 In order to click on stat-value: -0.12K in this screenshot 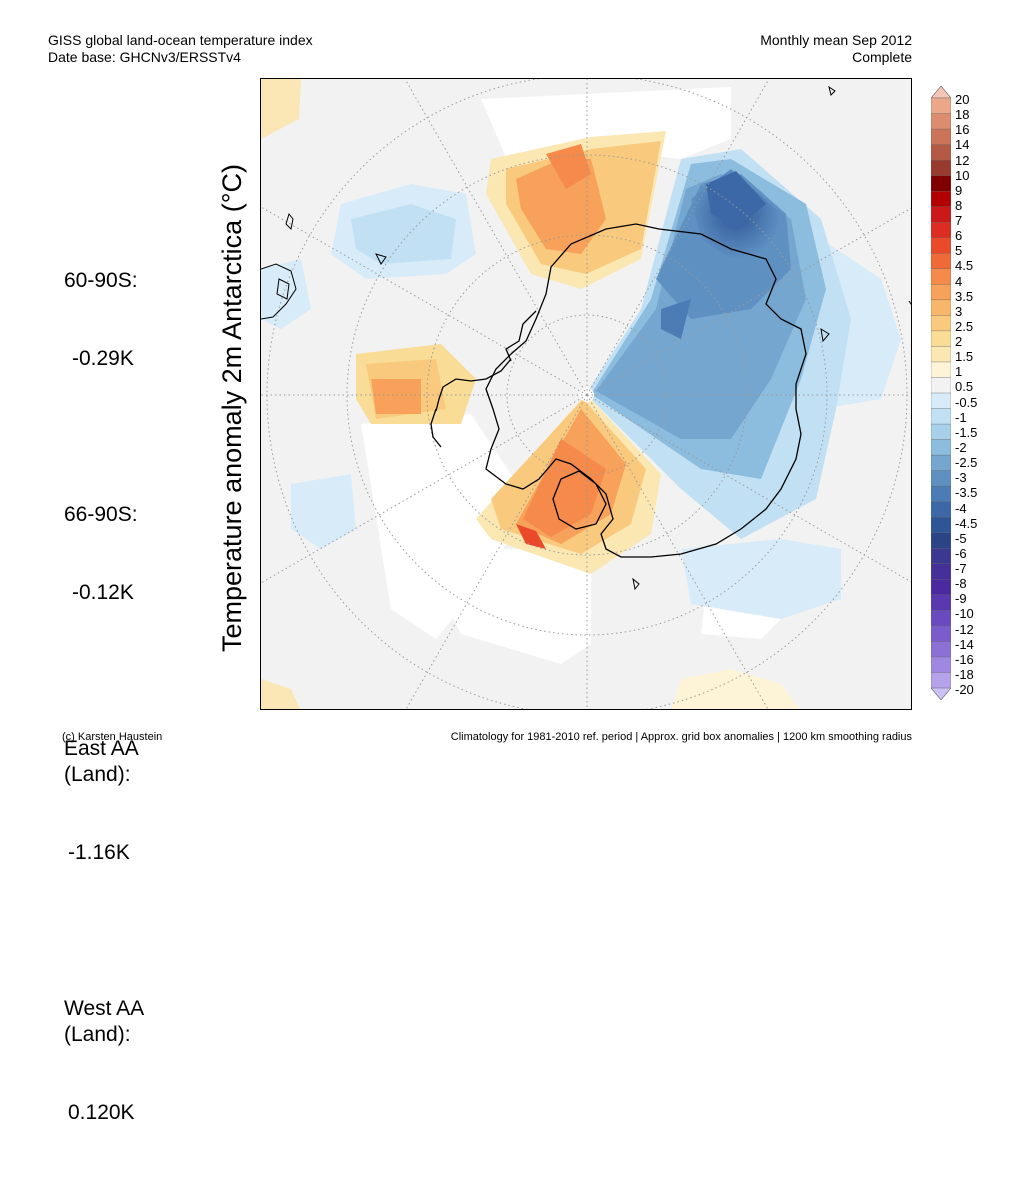, I will do `click(103, 592)`.